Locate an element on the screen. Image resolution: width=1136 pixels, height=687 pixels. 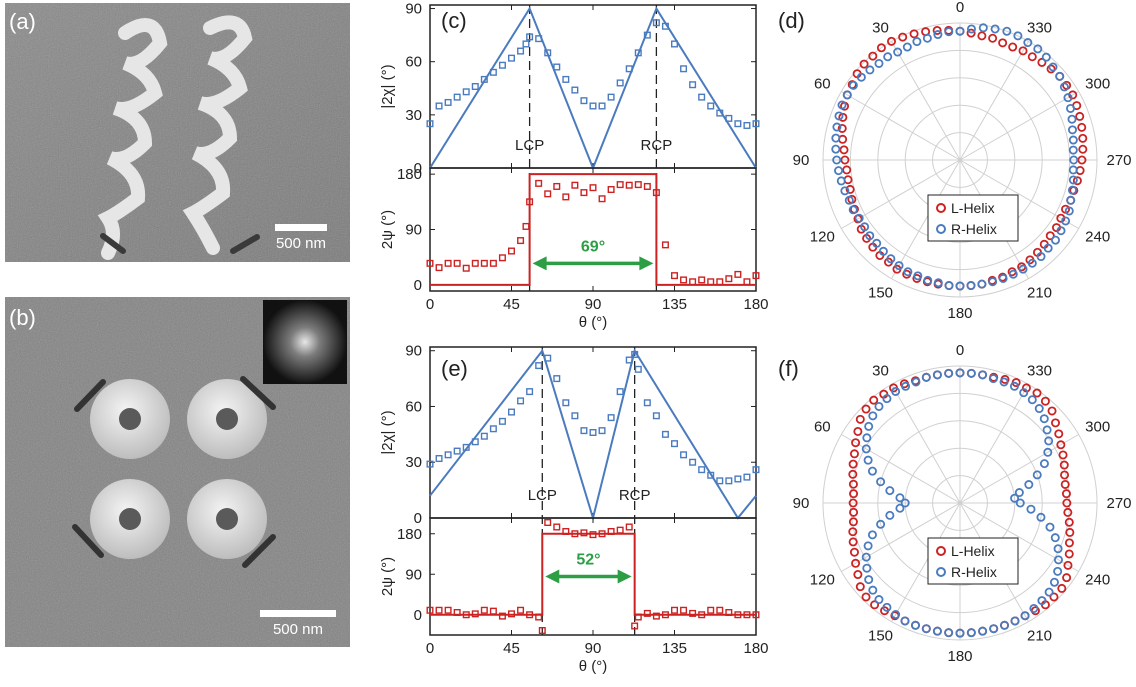
annotation-label: 52° is located at coordinates (588, 560).